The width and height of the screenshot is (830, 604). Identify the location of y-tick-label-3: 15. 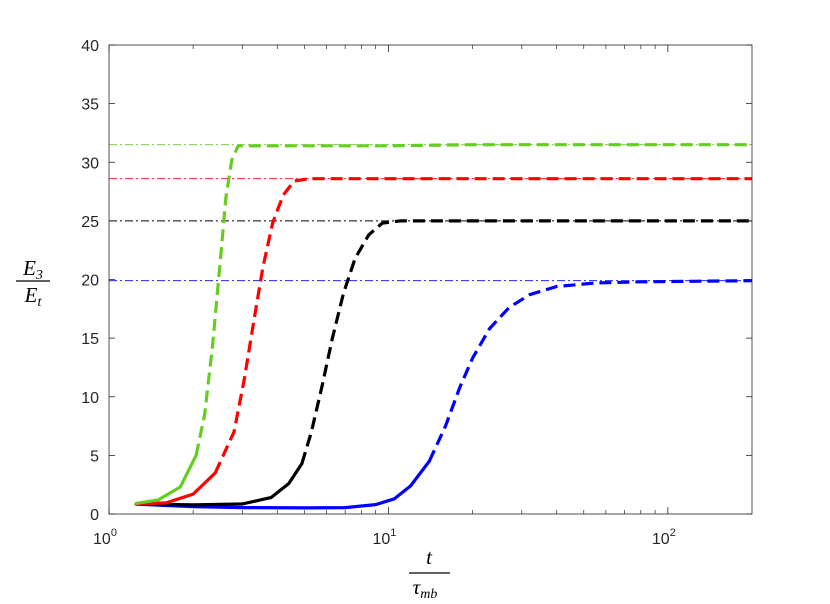
(90, 339).